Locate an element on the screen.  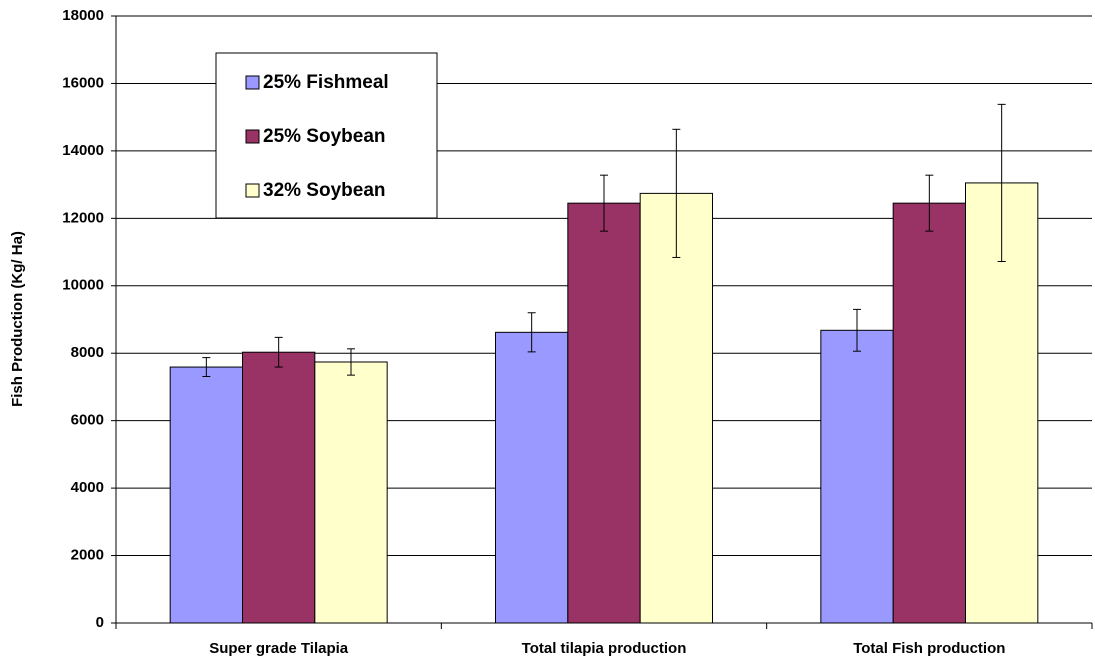
y-tick-label: 4000 is located at coordinates (87, 487).